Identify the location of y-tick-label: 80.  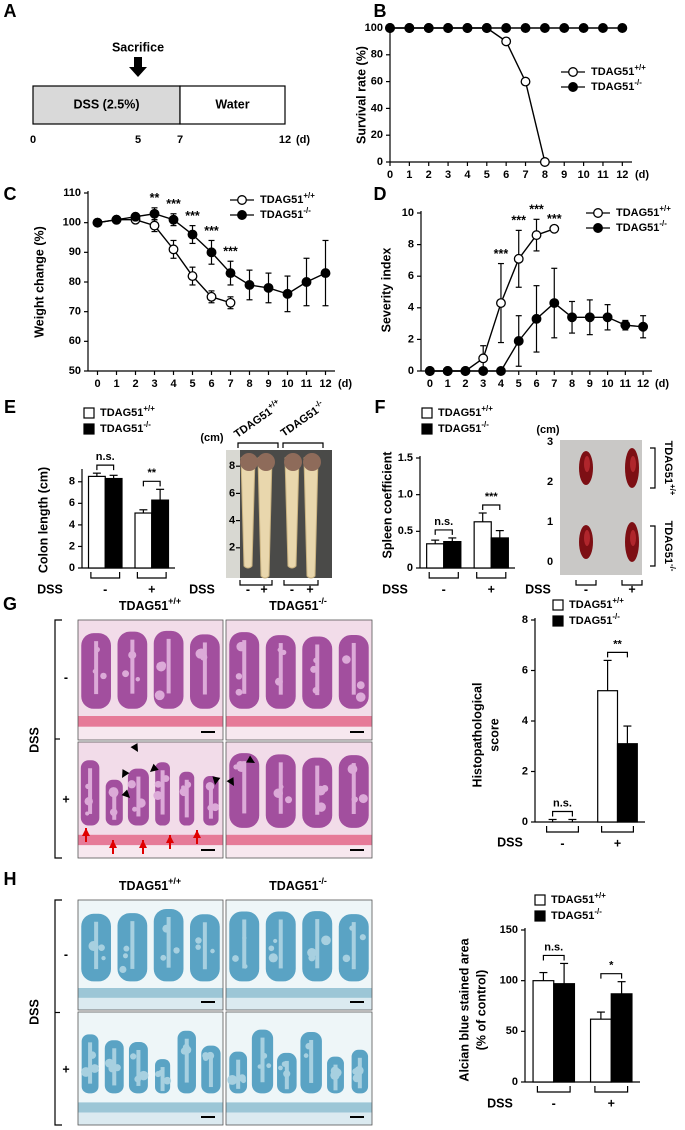
(377, 55).